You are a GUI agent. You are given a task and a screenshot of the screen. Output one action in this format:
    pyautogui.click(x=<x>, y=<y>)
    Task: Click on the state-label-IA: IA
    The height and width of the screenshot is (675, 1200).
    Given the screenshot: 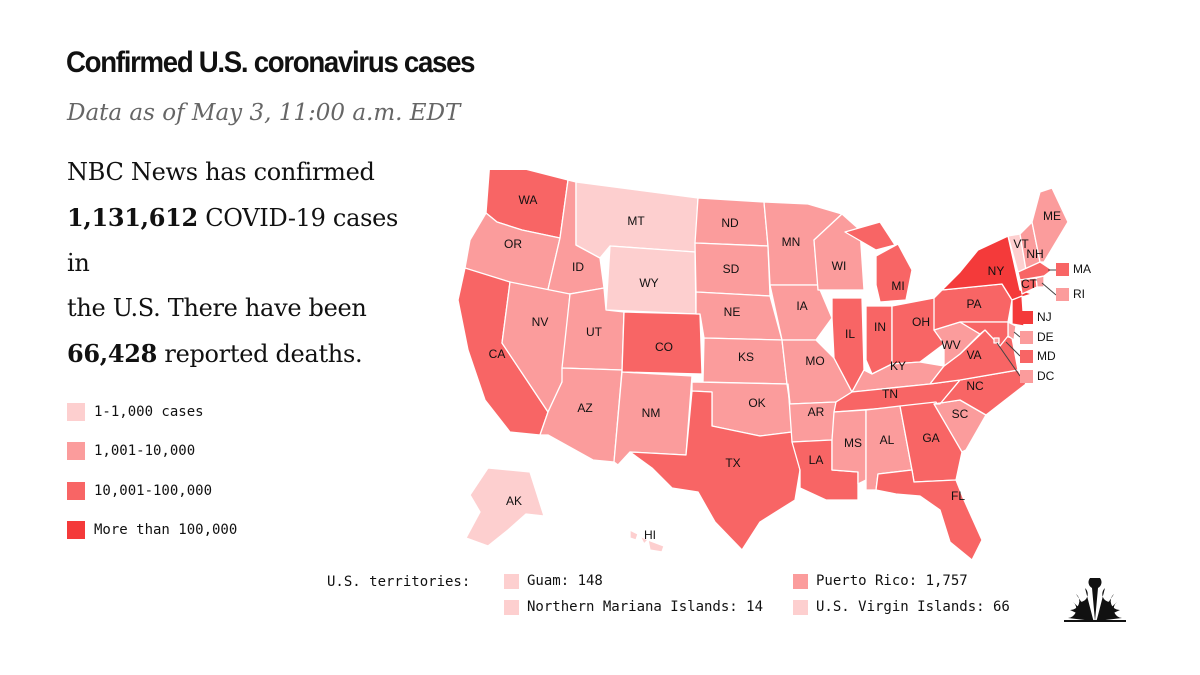 What is the action you would take?
    pyautogui.click(x=801, y=306)
    